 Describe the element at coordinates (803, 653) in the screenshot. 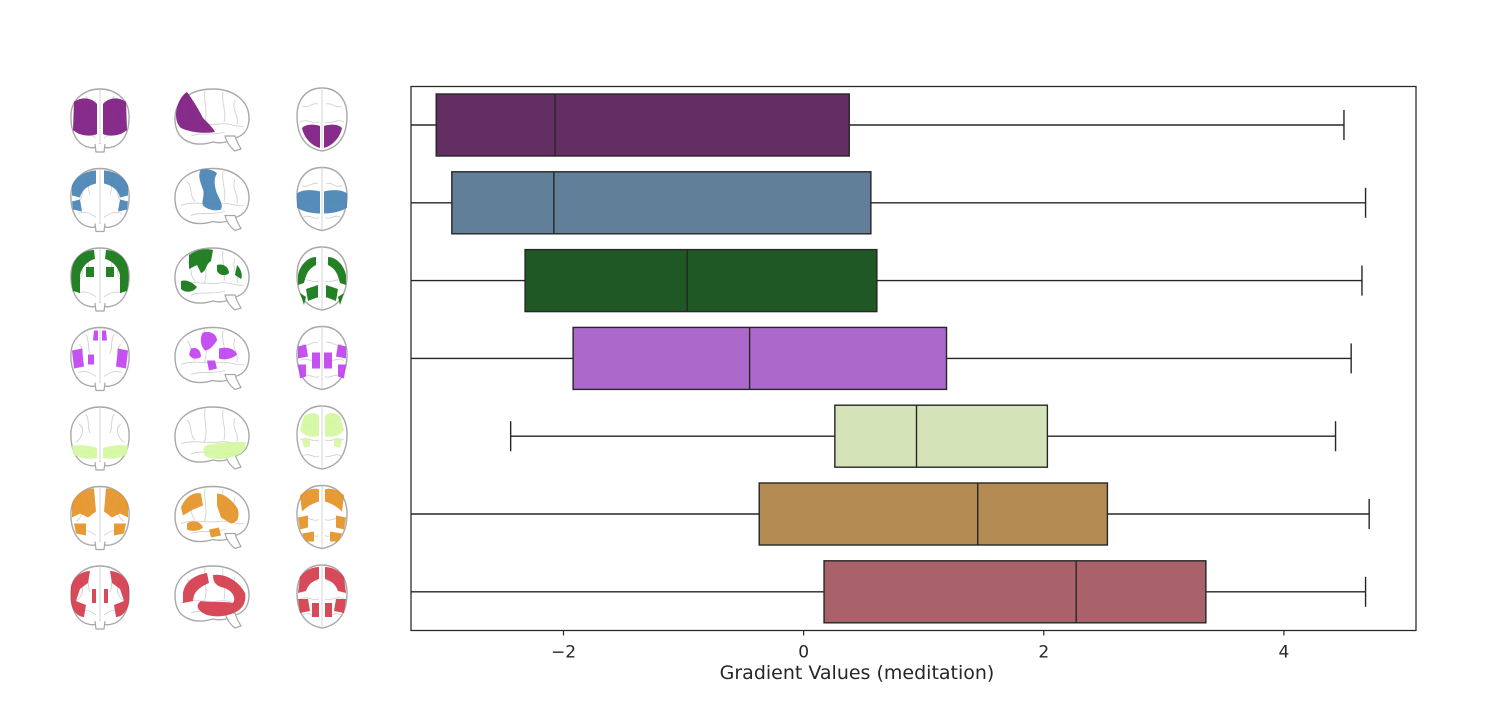

I see `x-tick-label: 0` at that location.